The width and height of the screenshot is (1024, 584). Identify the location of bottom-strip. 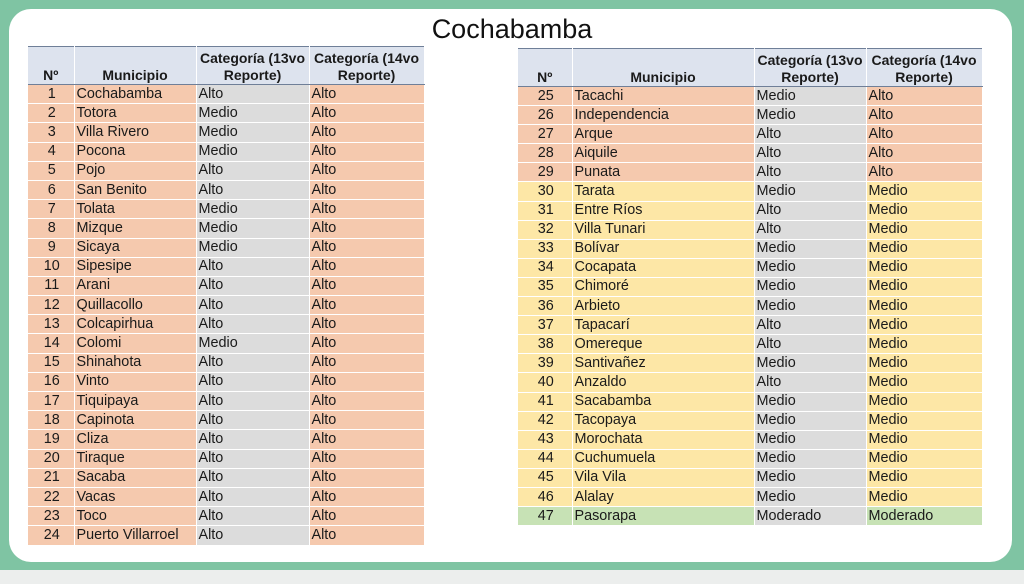
(512, 577).